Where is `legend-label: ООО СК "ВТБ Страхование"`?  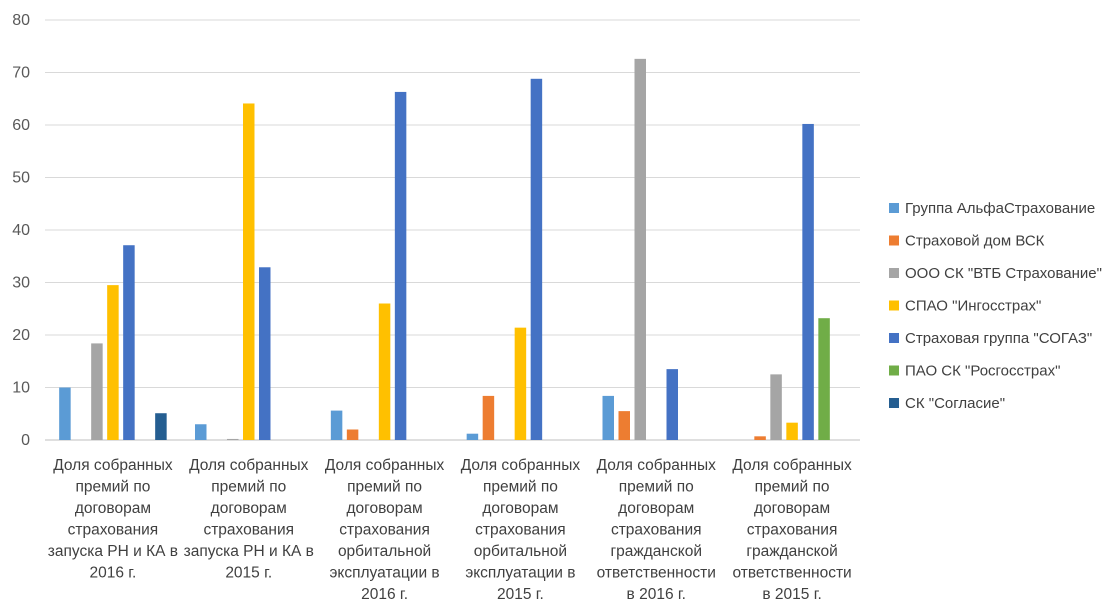 legend-label: ООО СК "ВТБ Страхование" is located at coordinates (1003, 273).